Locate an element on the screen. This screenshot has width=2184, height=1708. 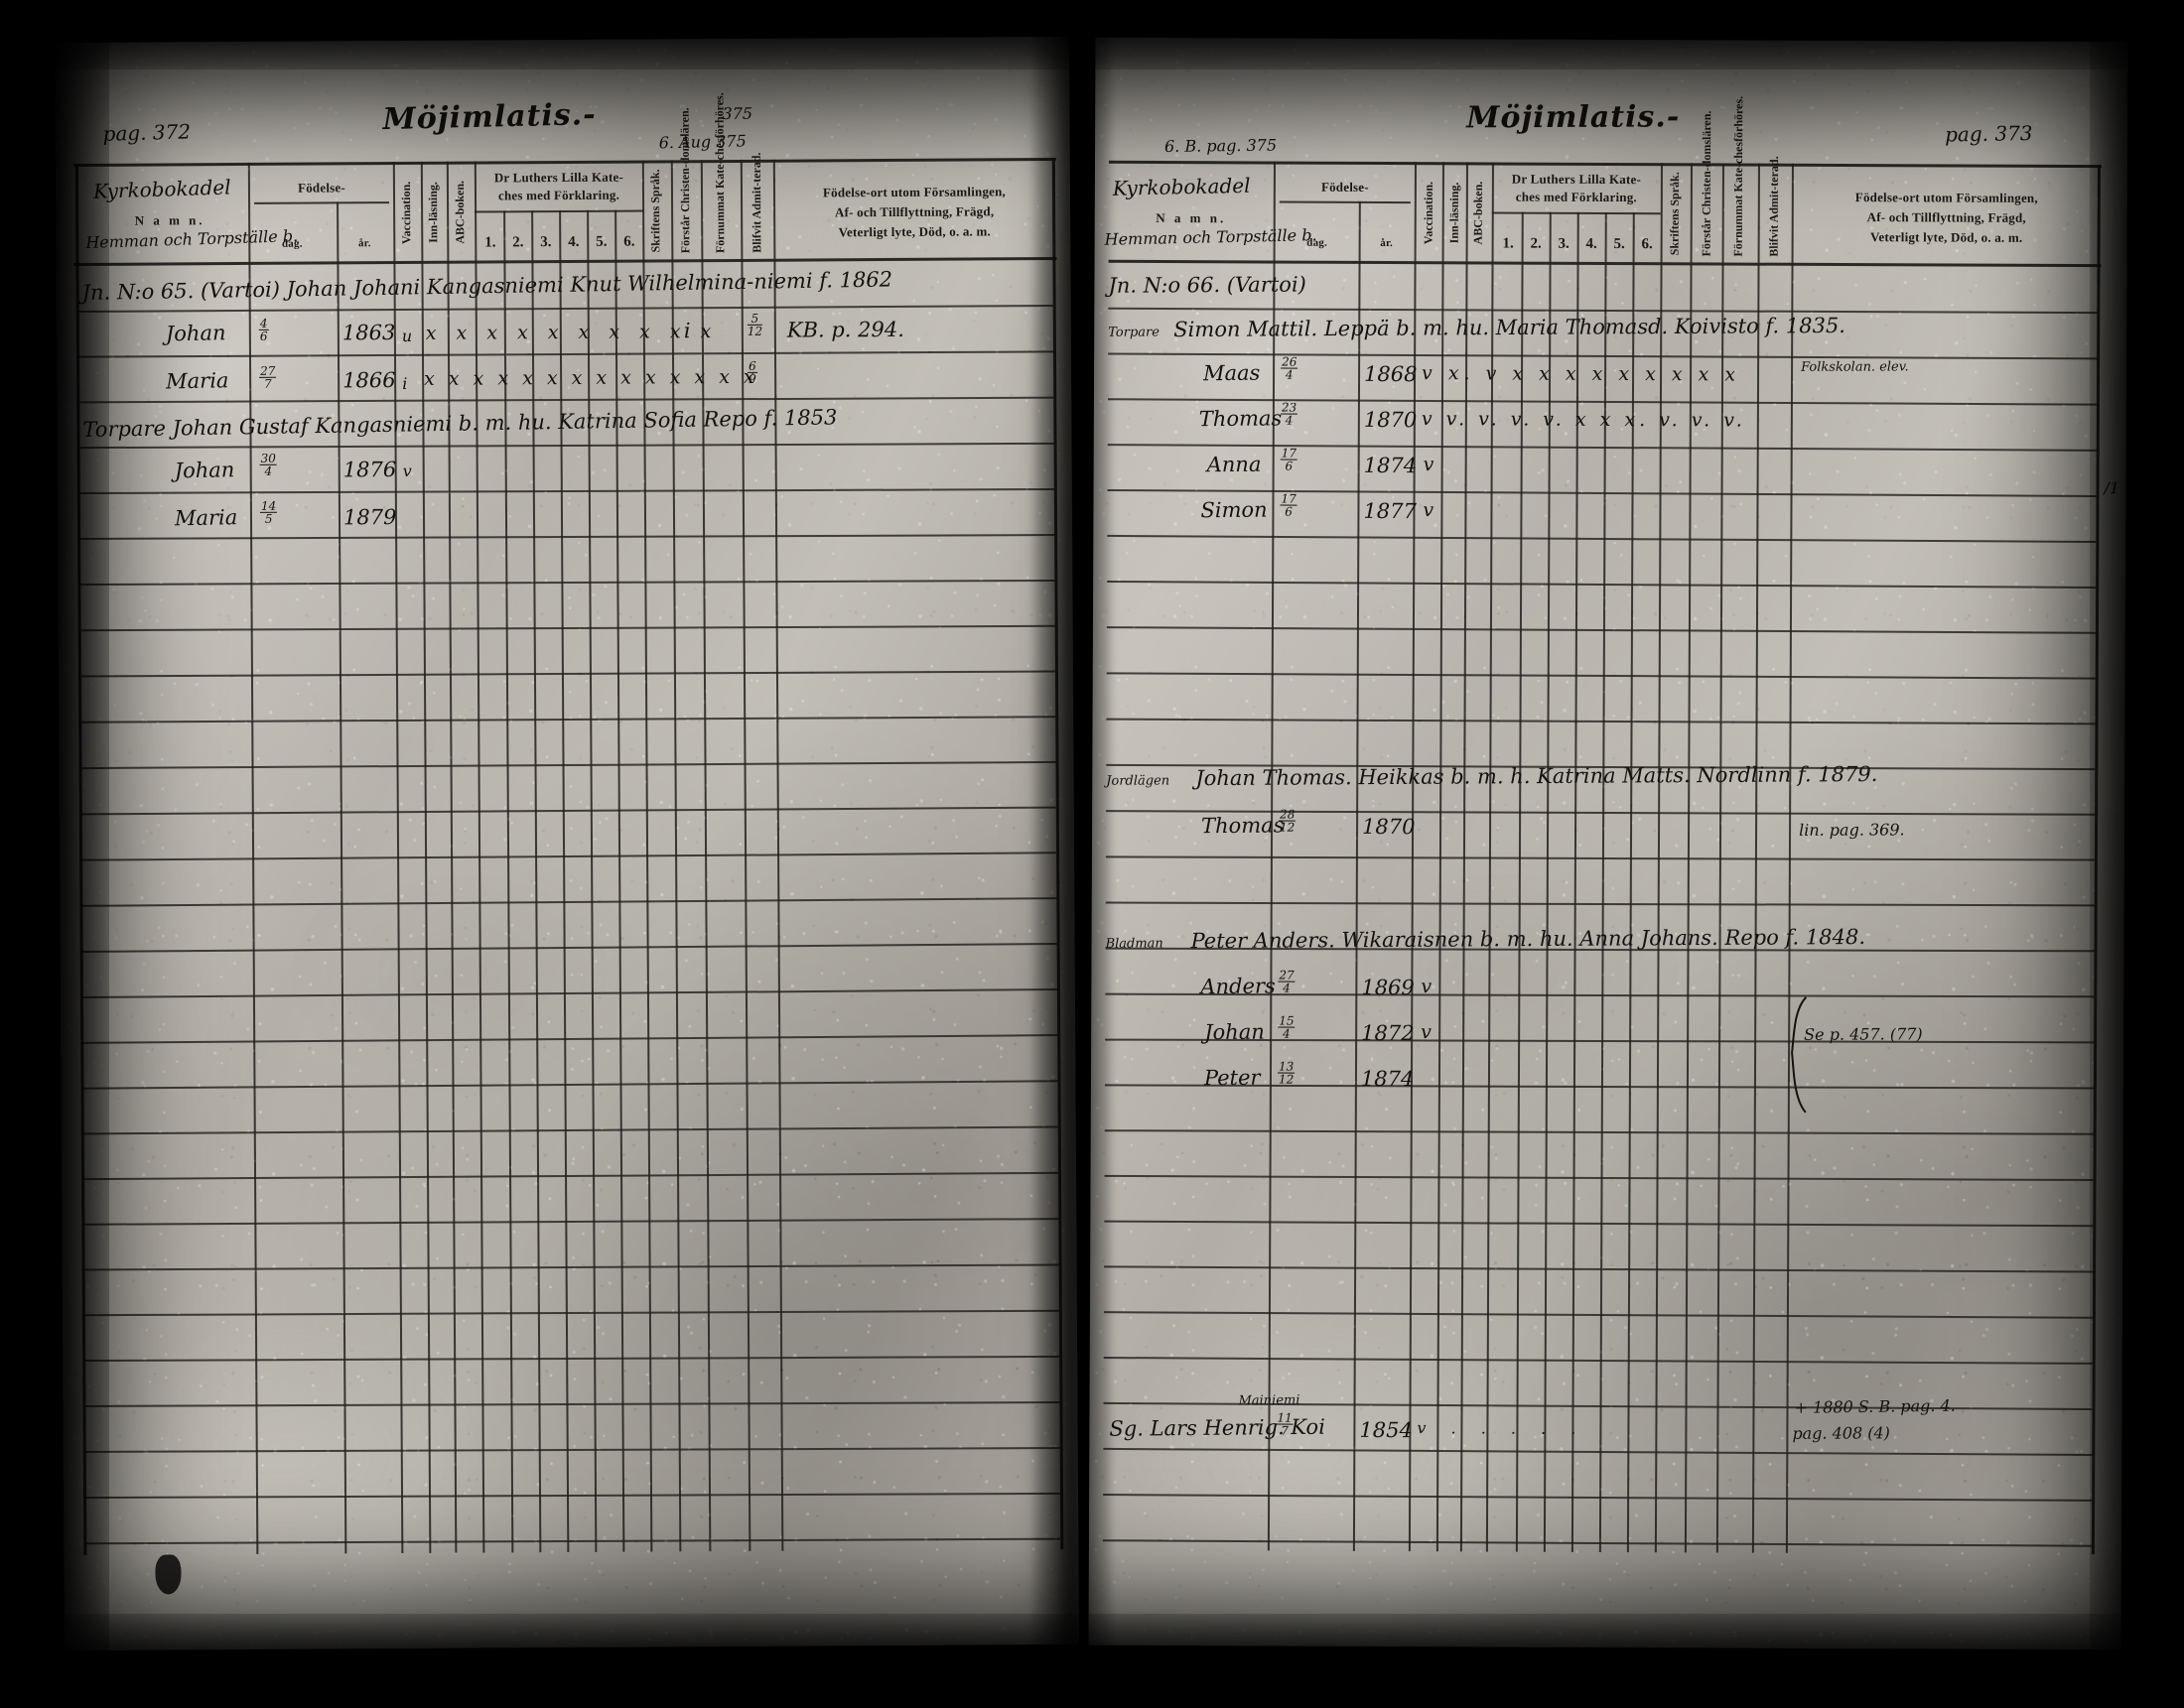
birth-group-header: Födelse- is located at coordinates (321, 188).